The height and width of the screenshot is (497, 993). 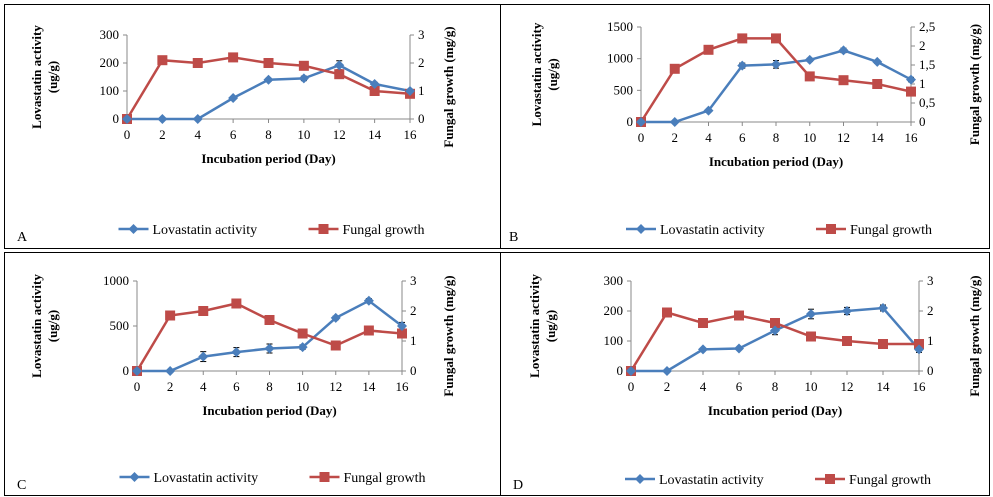 I want to click on y-left-tick-label: 500, so click(x=120, y=325).